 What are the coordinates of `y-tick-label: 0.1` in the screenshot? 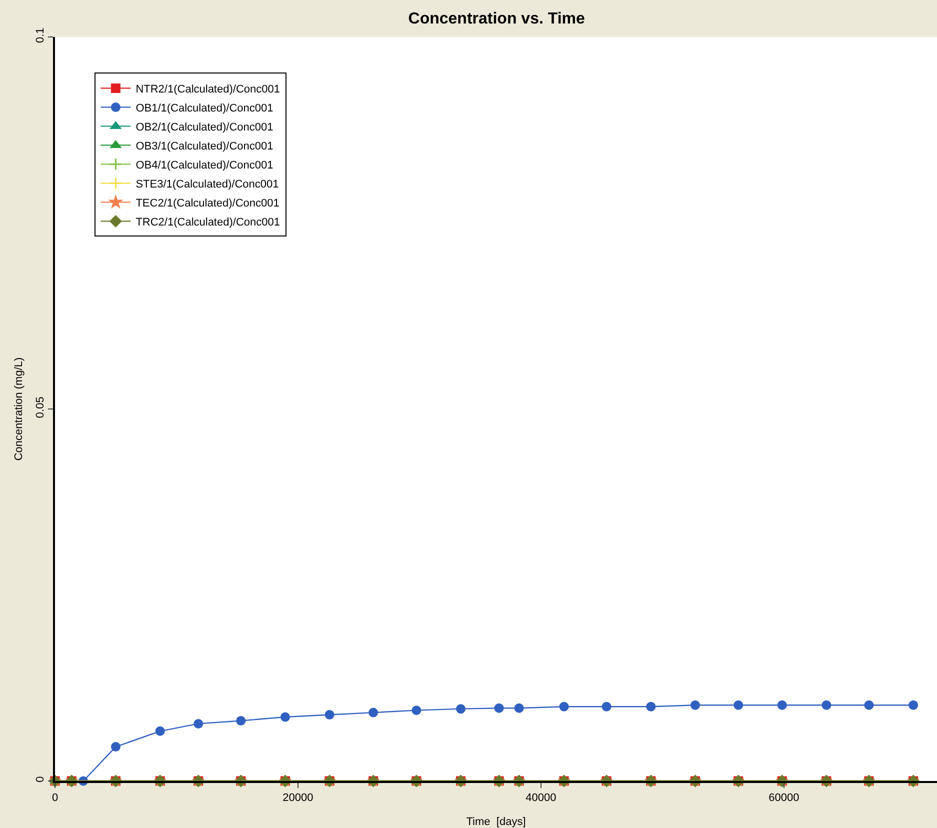 It's located at (40, 35).